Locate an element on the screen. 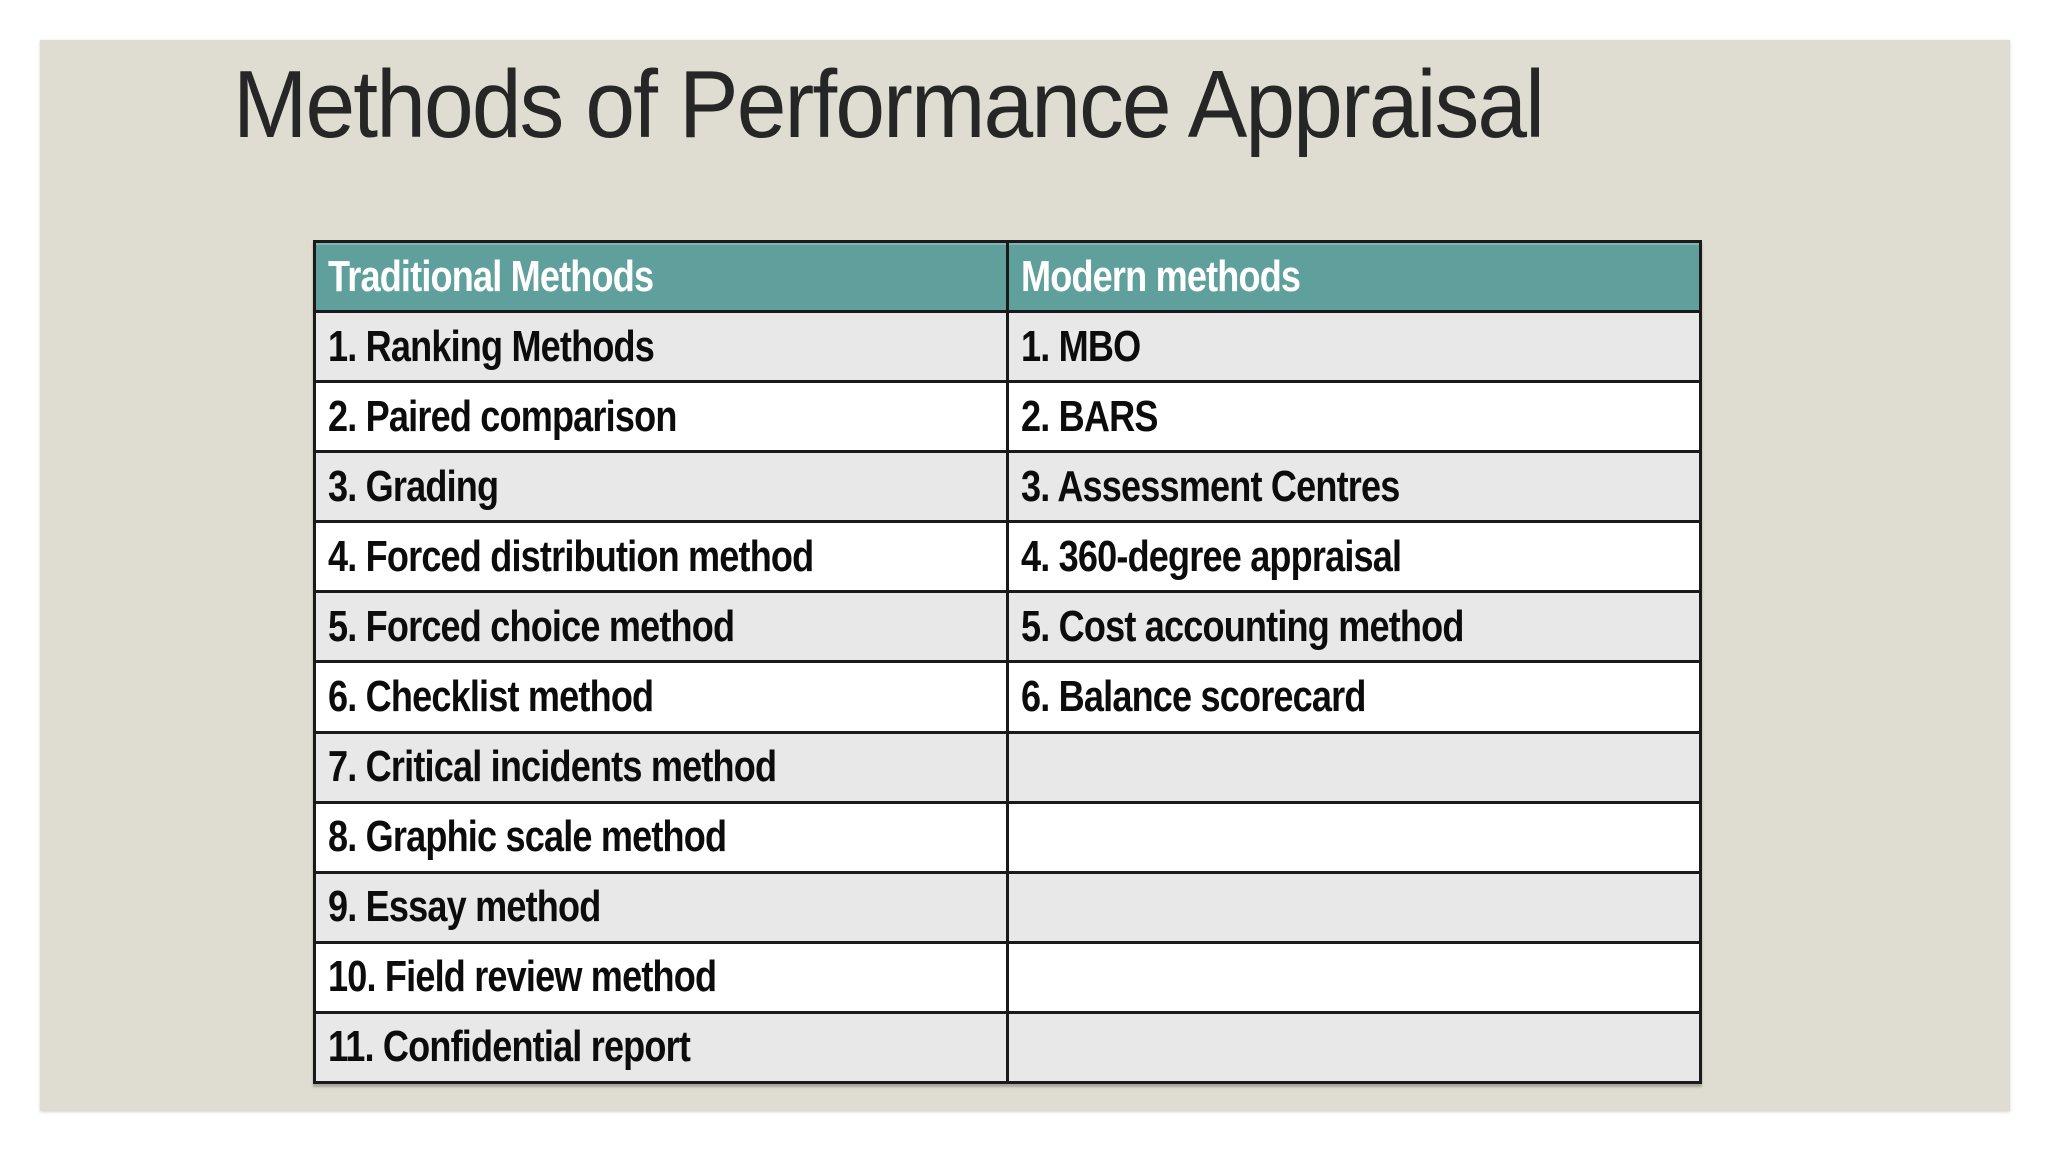  cell-text: 11. Confidential report is located at coordinates (509, 1047).